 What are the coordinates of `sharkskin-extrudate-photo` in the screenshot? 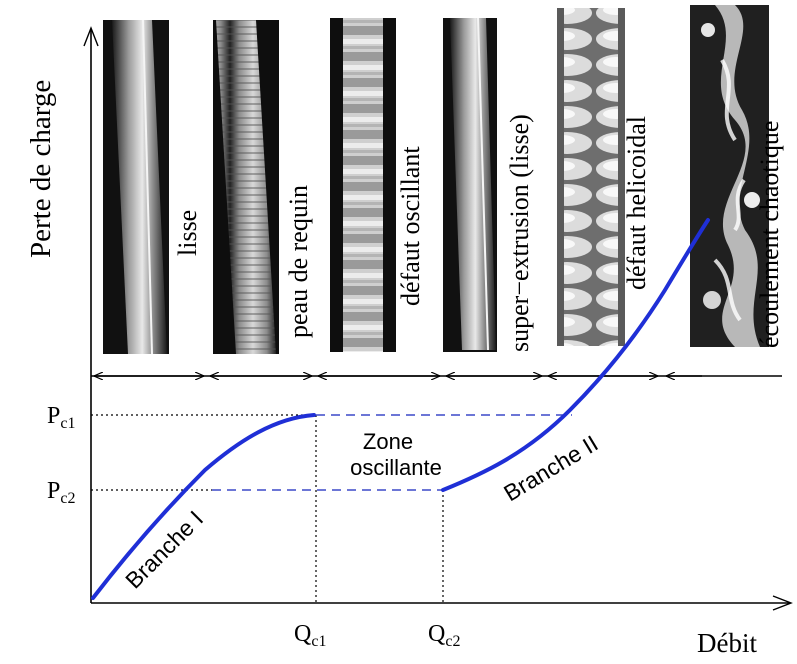 It's located at (246, 187).